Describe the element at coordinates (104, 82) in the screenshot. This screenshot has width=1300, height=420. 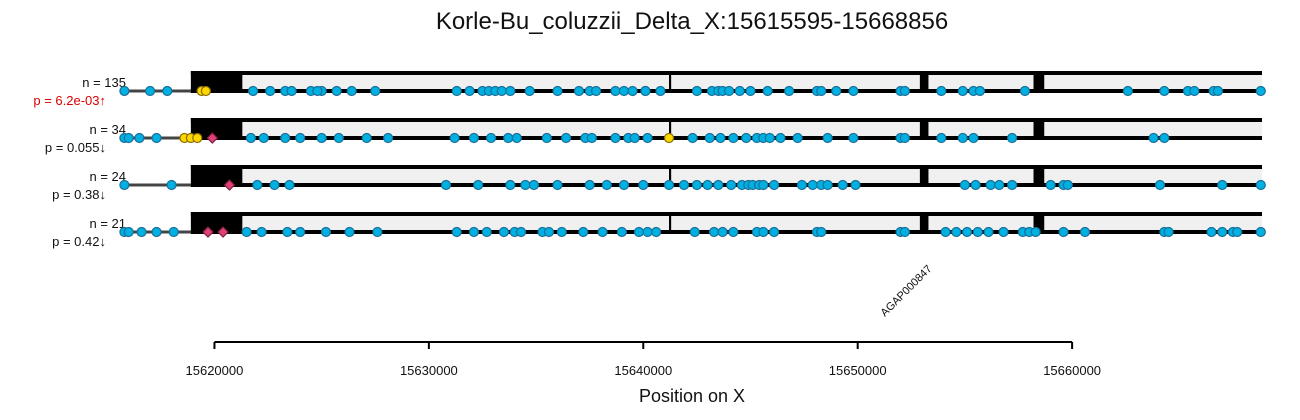
I see `track-n-label: n = 135` at that location.